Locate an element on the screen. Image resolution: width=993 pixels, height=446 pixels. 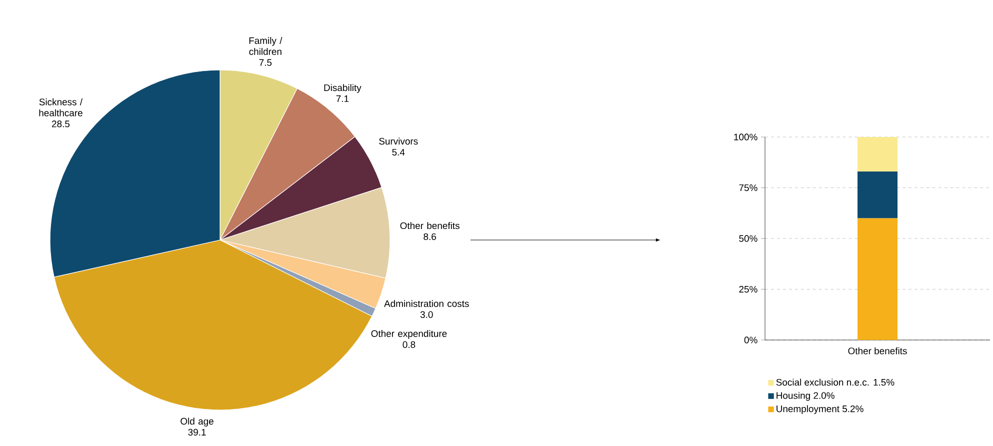
y-tick-label: 25% is located at coordinates (748, 289).